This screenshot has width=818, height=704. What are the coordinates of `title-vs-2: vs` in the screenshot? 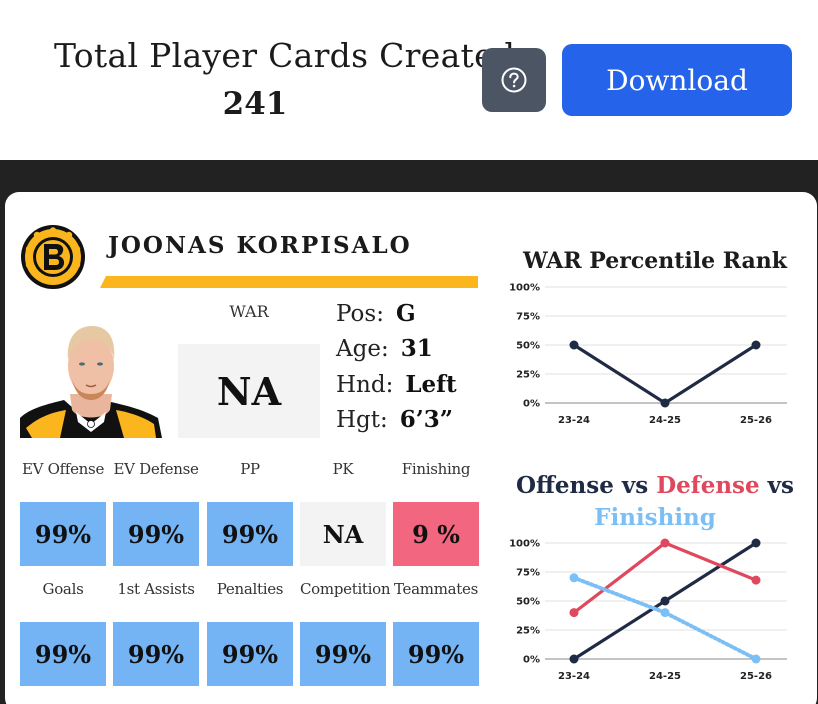 It's located at (780, 485).